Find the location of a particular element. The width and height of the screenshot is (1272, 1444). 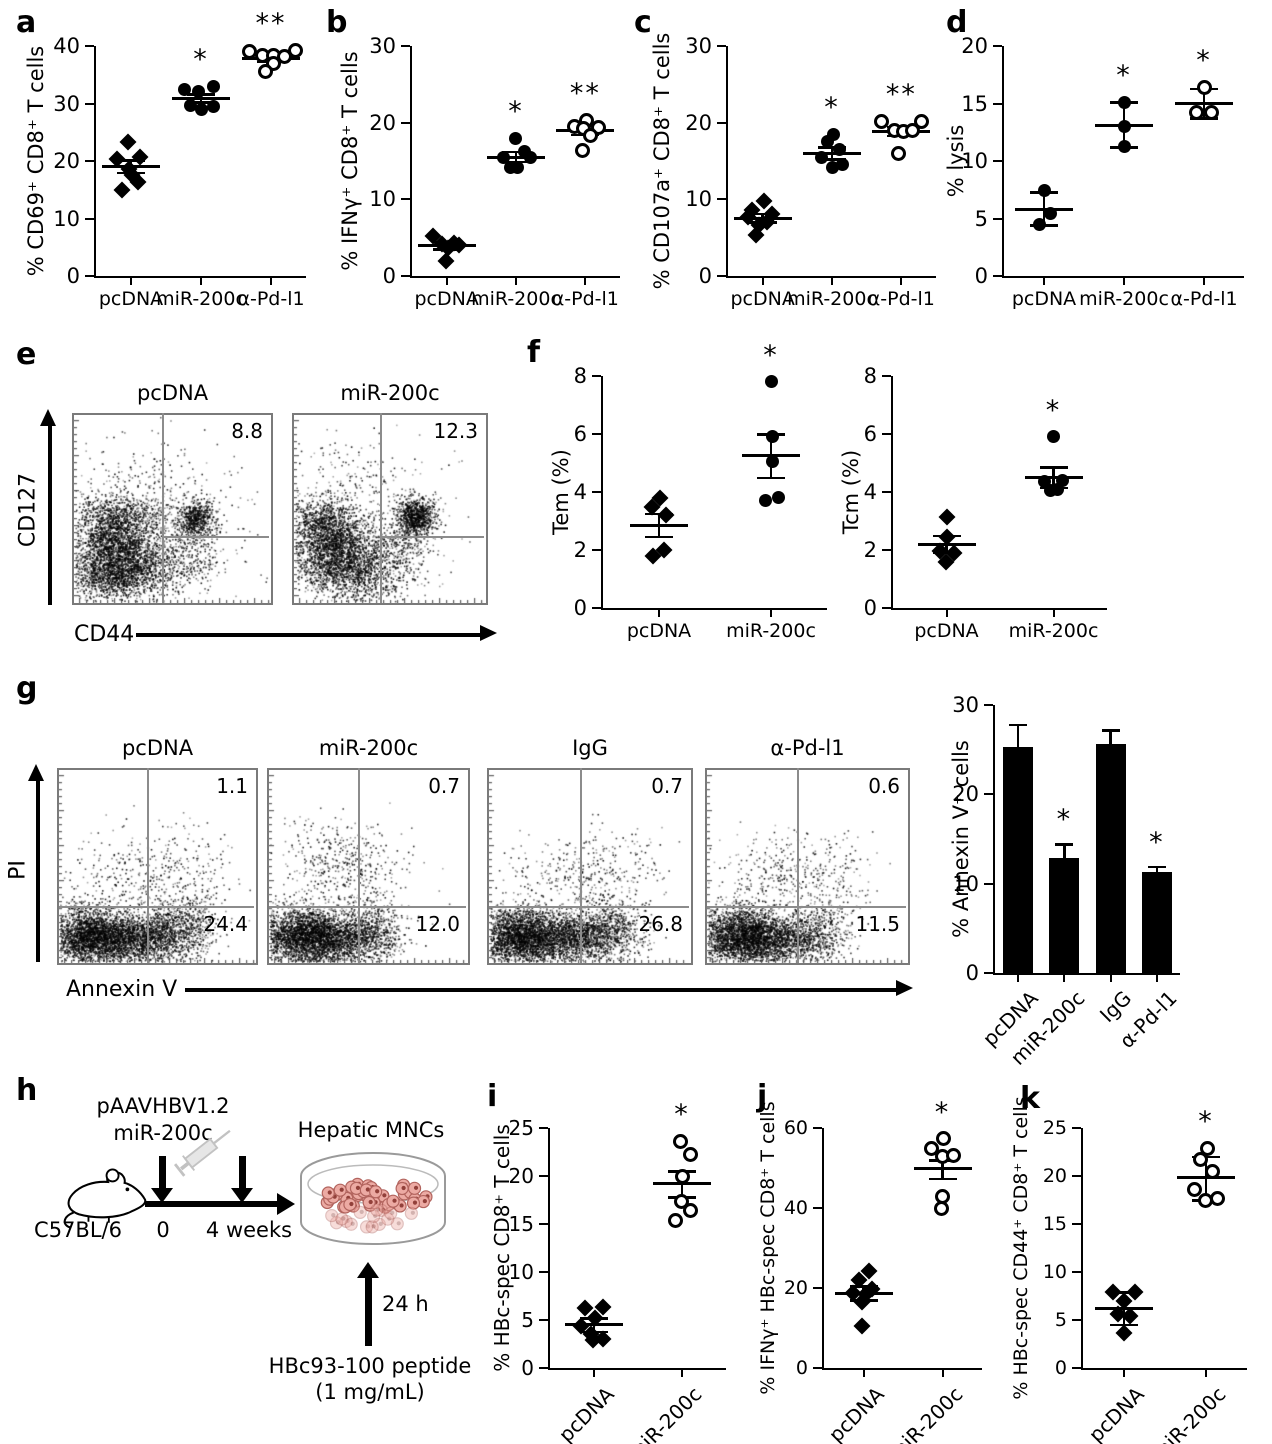

bar-error-cap is located at coordinates (1156, 867).